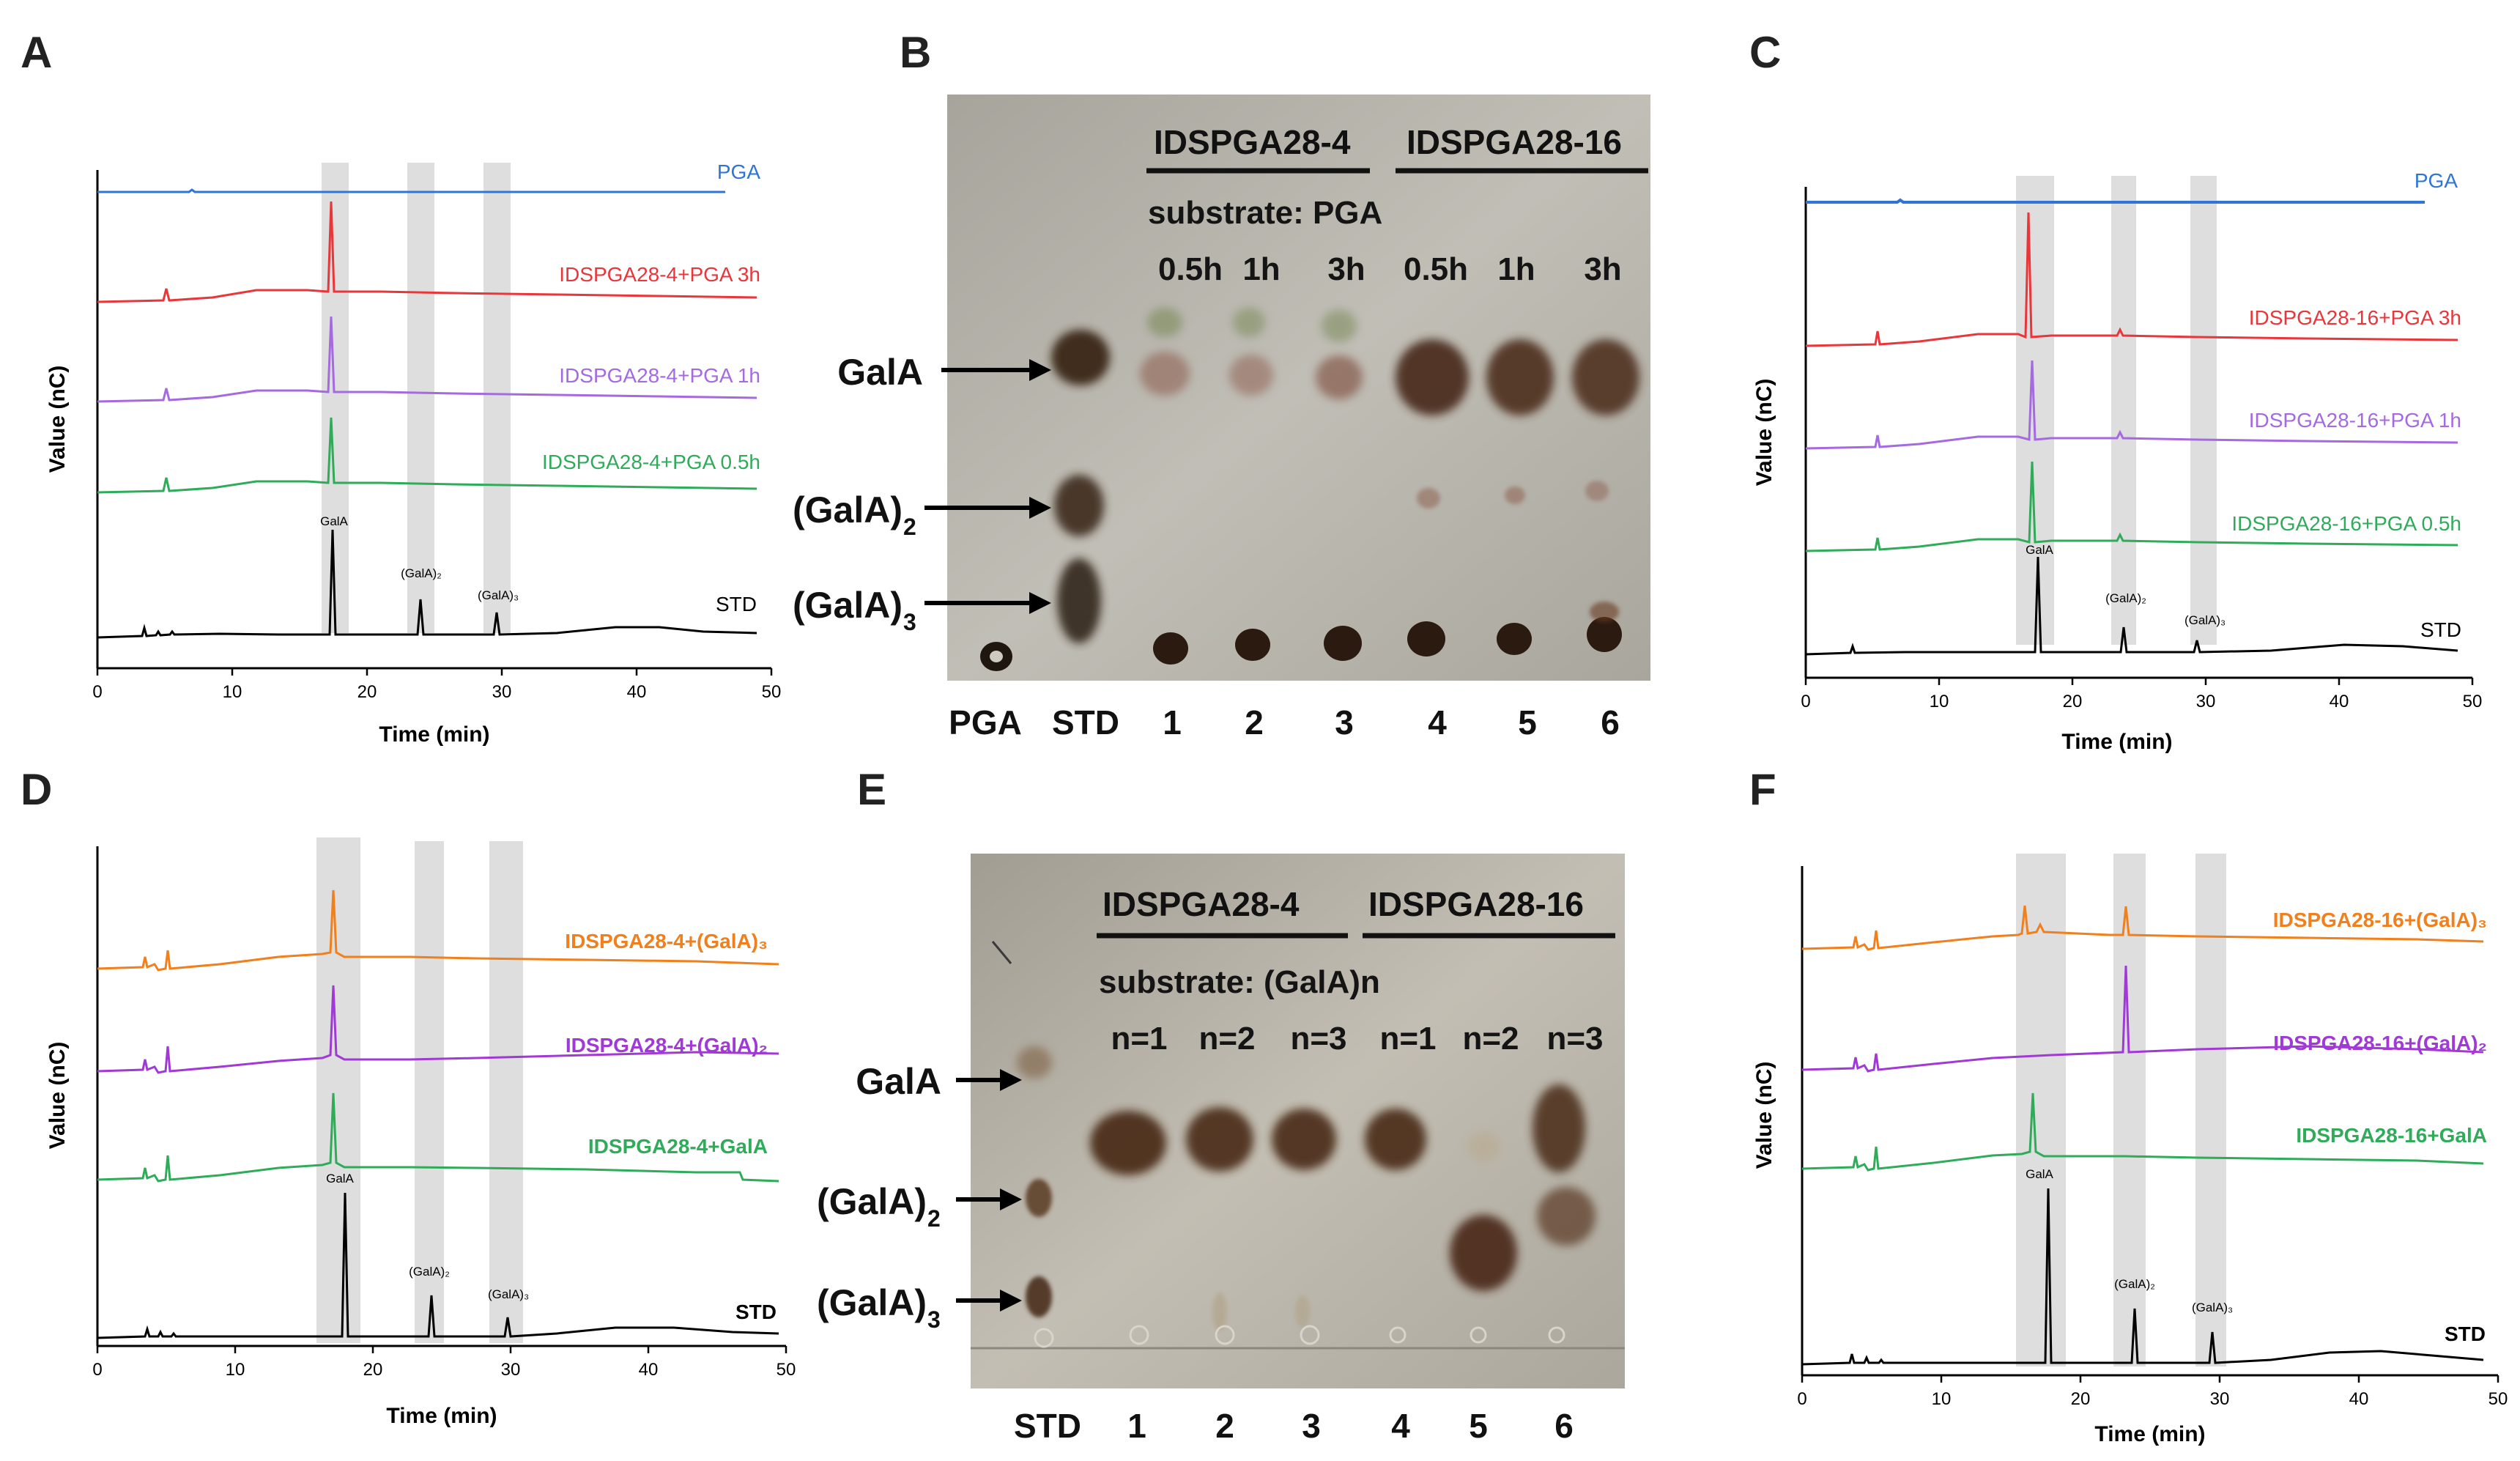 The height and width of the screenshot is (1461, 2520). I want to click on trace-pga, so click(2115, 201).